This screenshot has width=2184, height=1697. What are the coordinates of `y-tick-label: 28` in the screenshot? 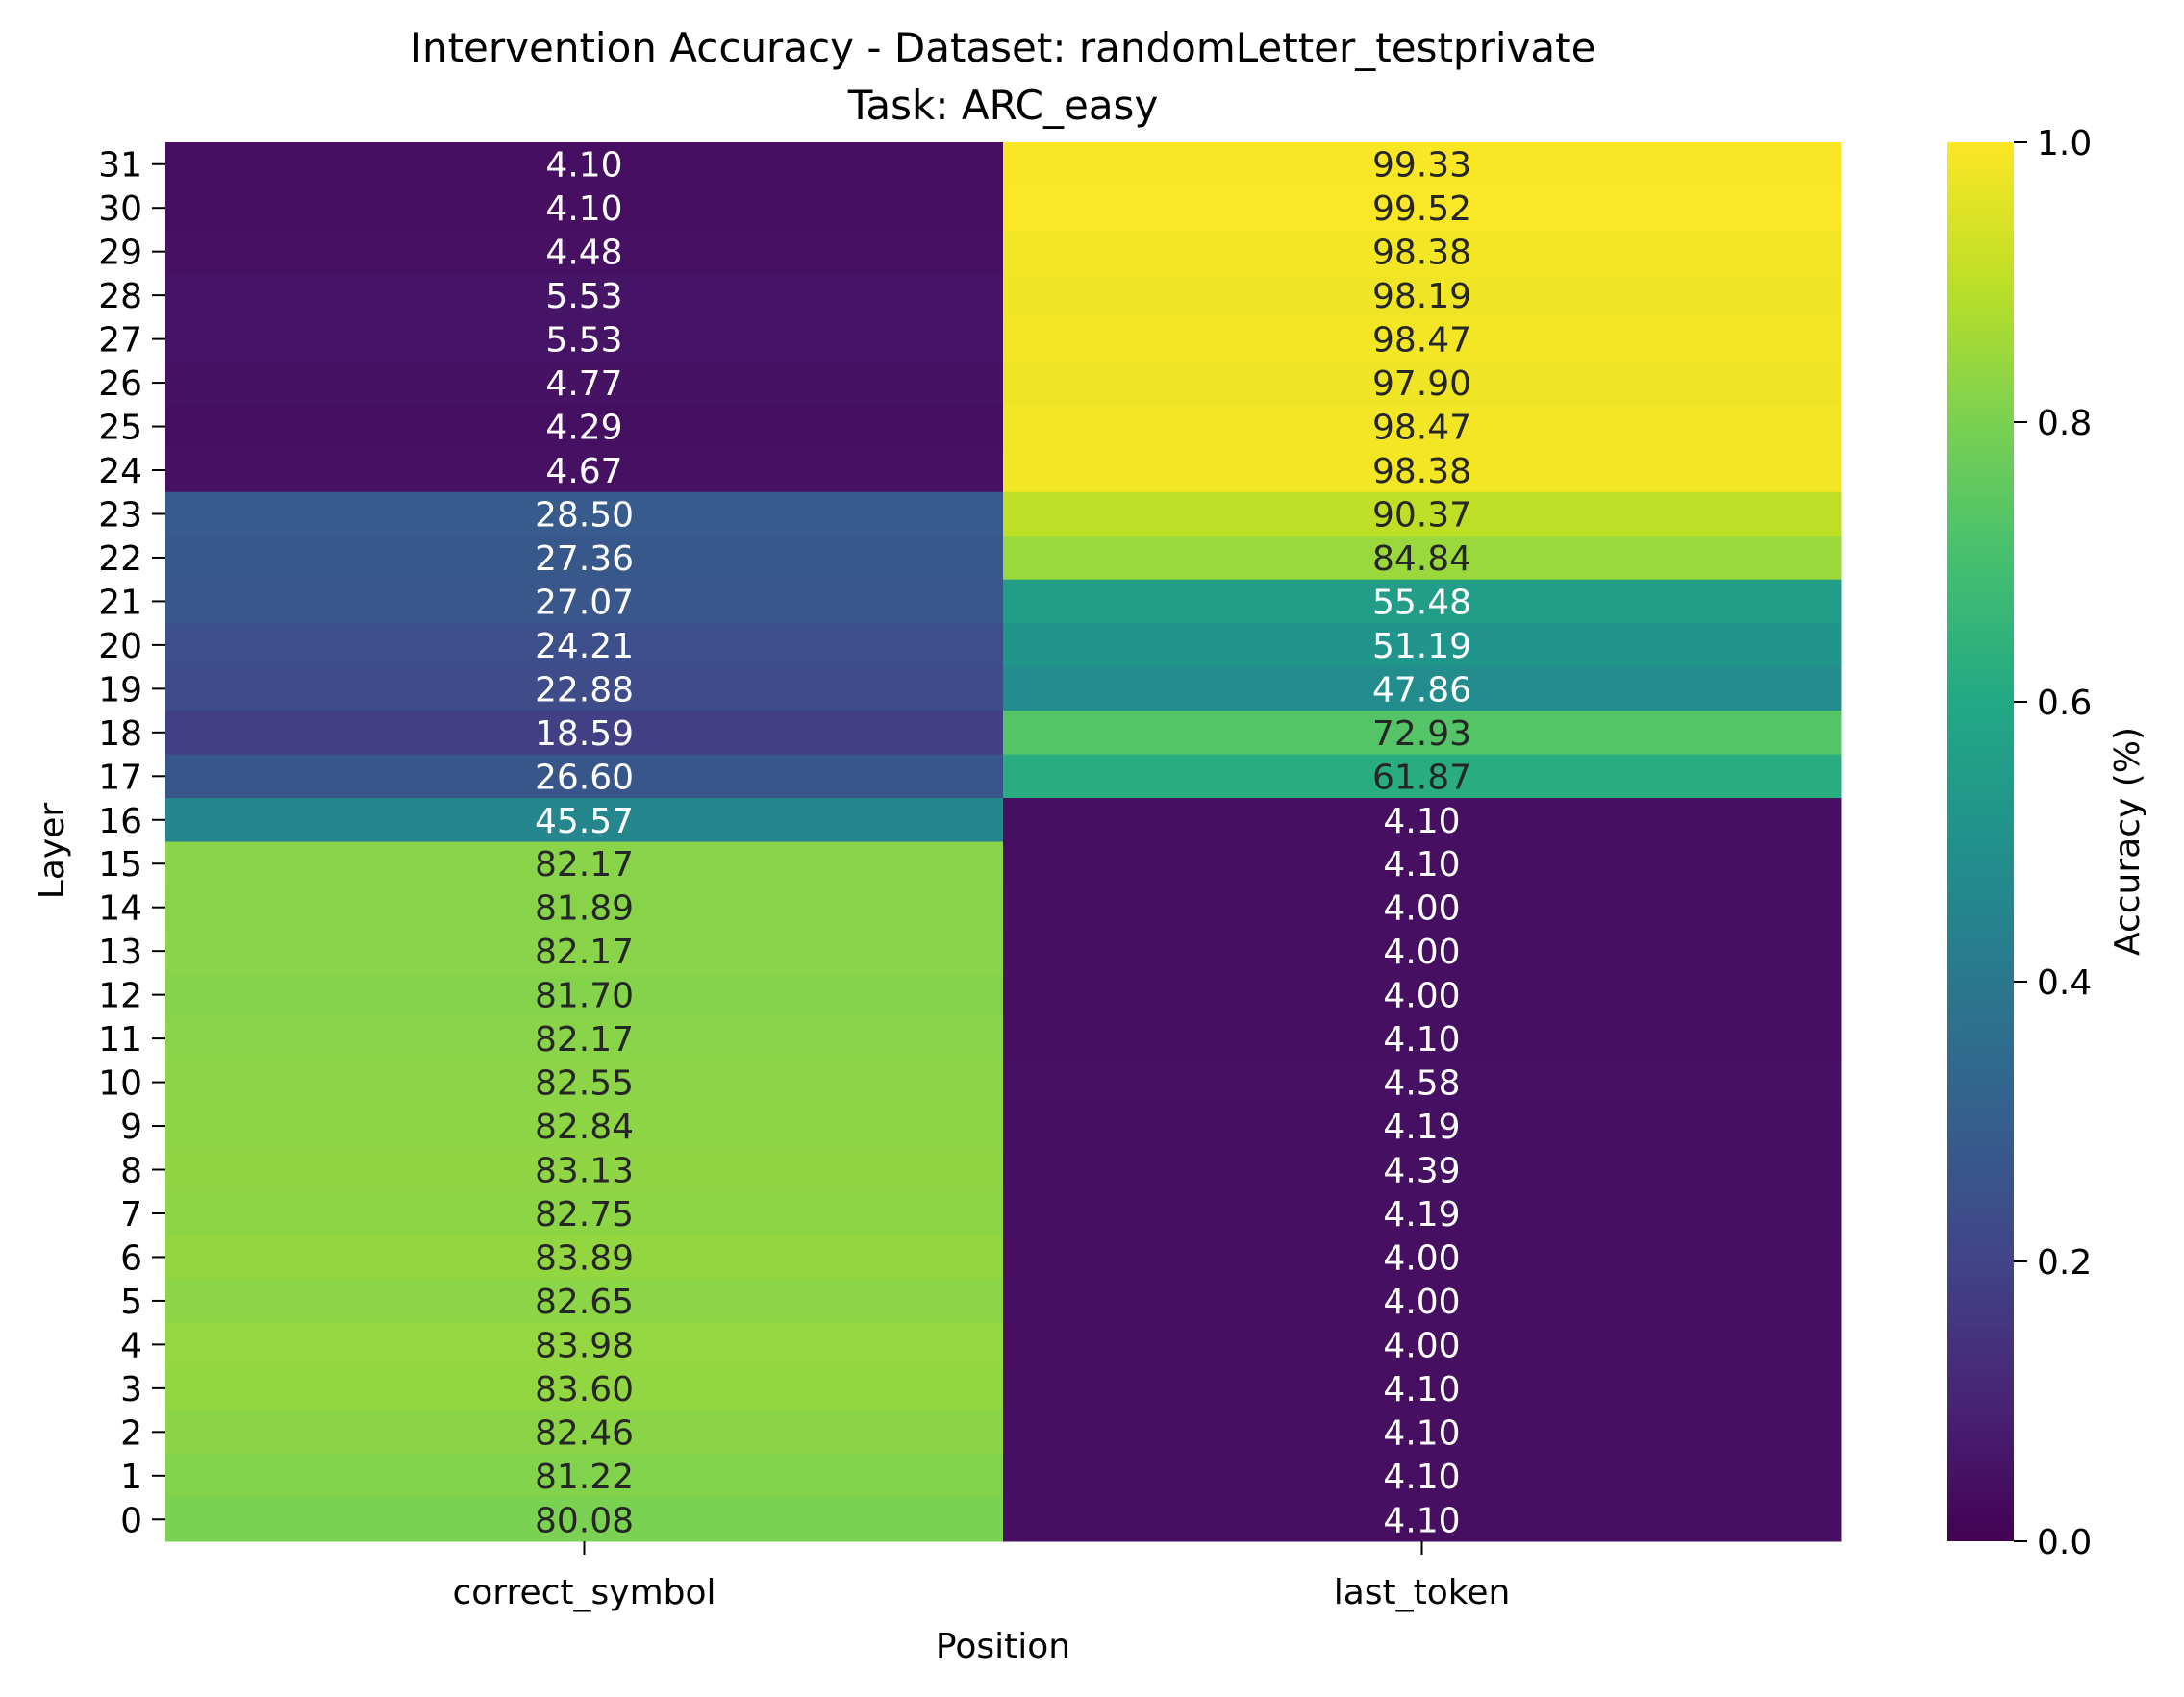 It's located at (120, 296).